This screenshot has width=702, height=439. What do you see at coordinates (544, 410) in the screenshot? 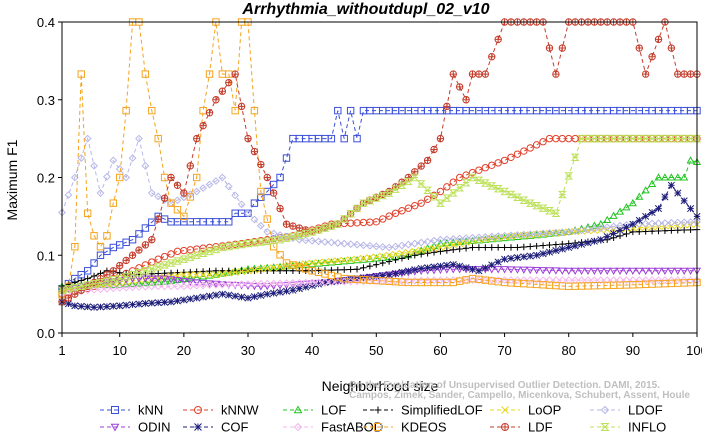
I see `legend-label-loop: LoOP` at bounding box center [544, 410].